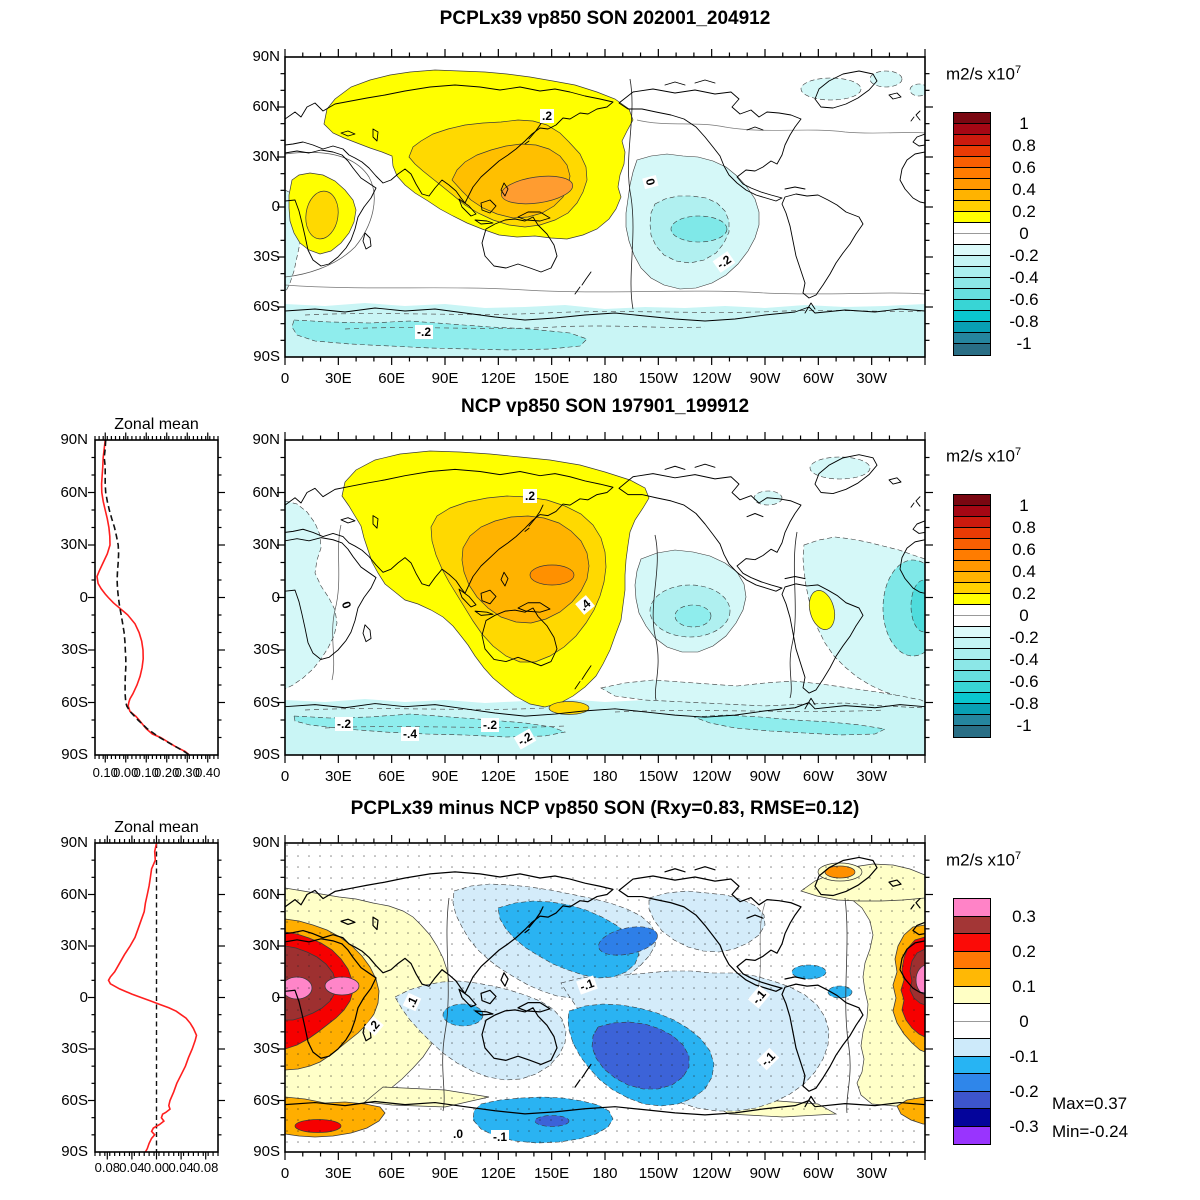  Describe the element at coordinates (605, 18) in the screenshot. I see `panel1-title: PCPLx39 vp850 SON 202001_204912` at that location.